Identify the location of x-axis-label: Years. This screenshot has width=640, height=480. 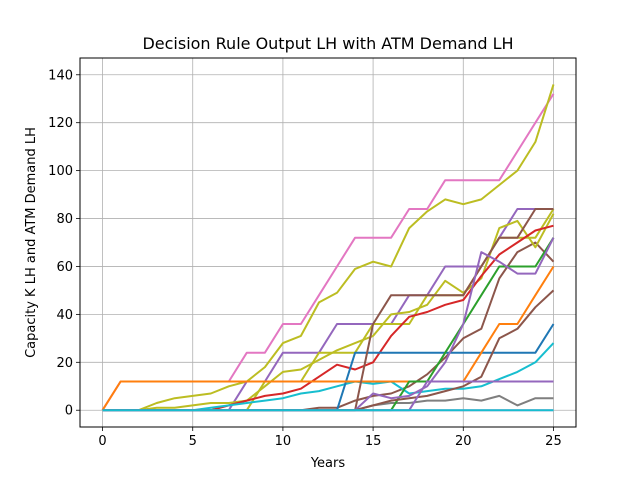
(328, 463).